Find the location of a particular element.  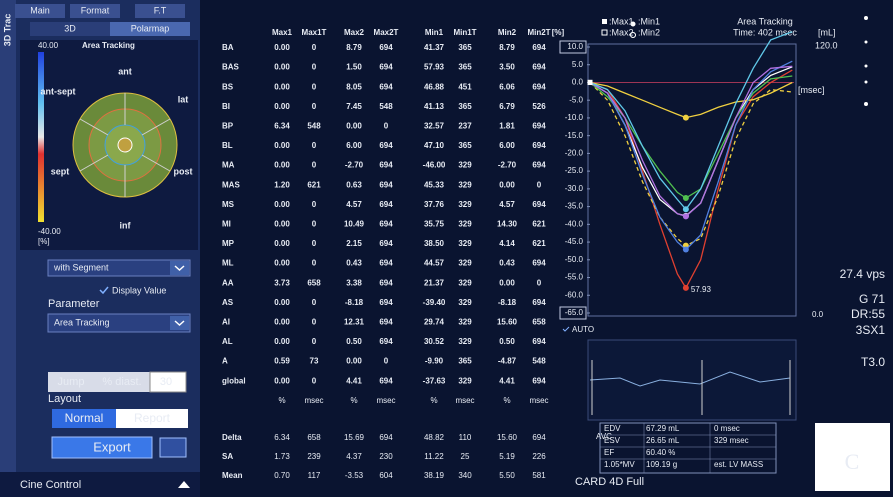

export-button is located at coordinates (102, 447).